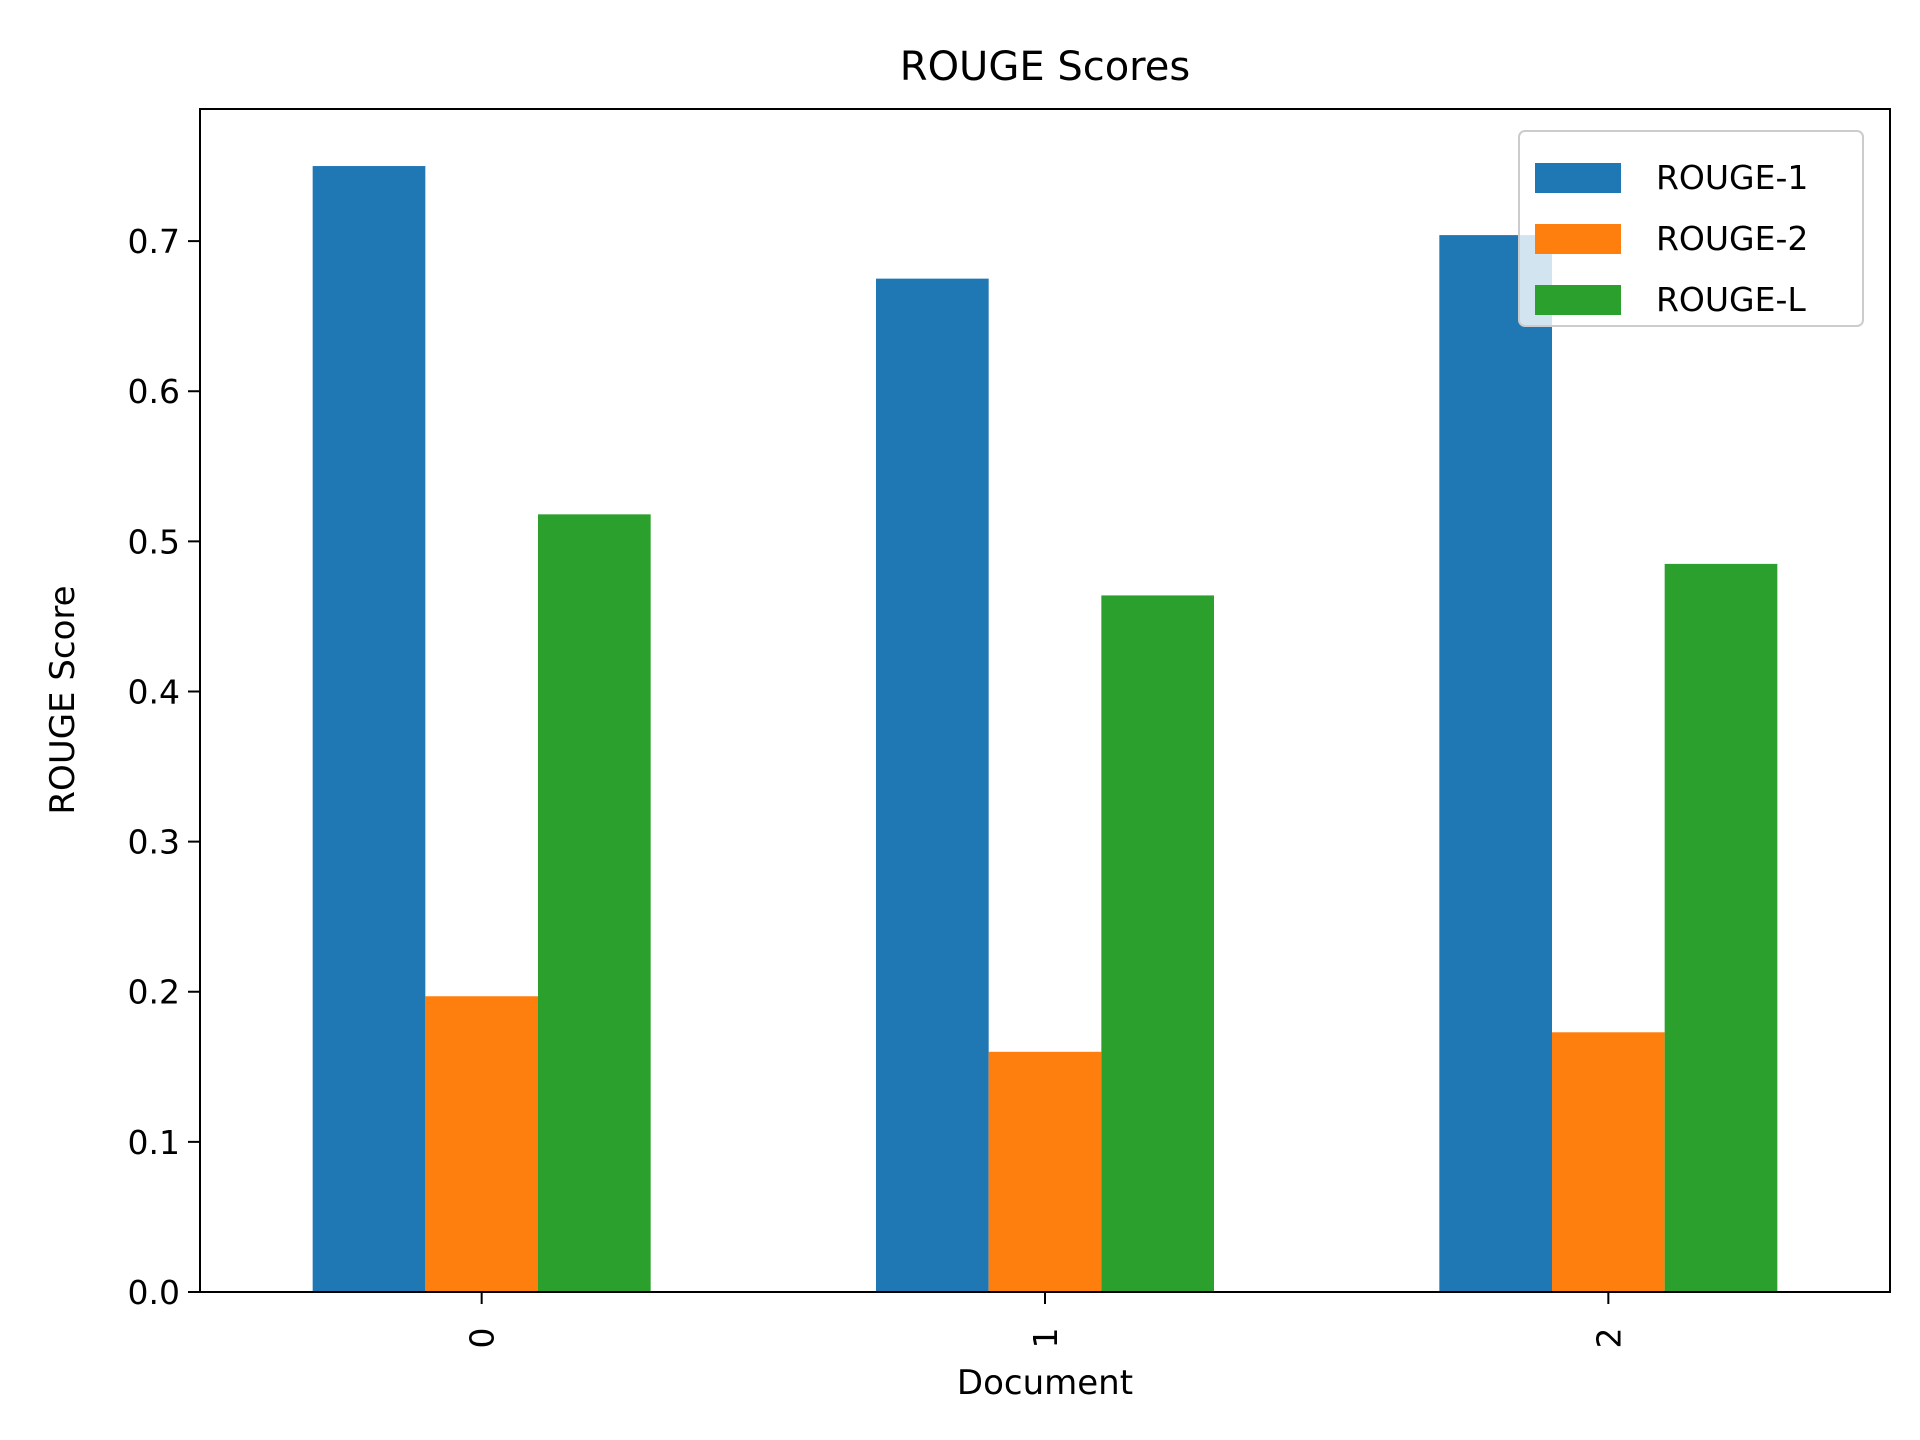 This screenshot has width=1920, height=1440. I want to click on y-tick-label: 0.1, so click(154, 1142).